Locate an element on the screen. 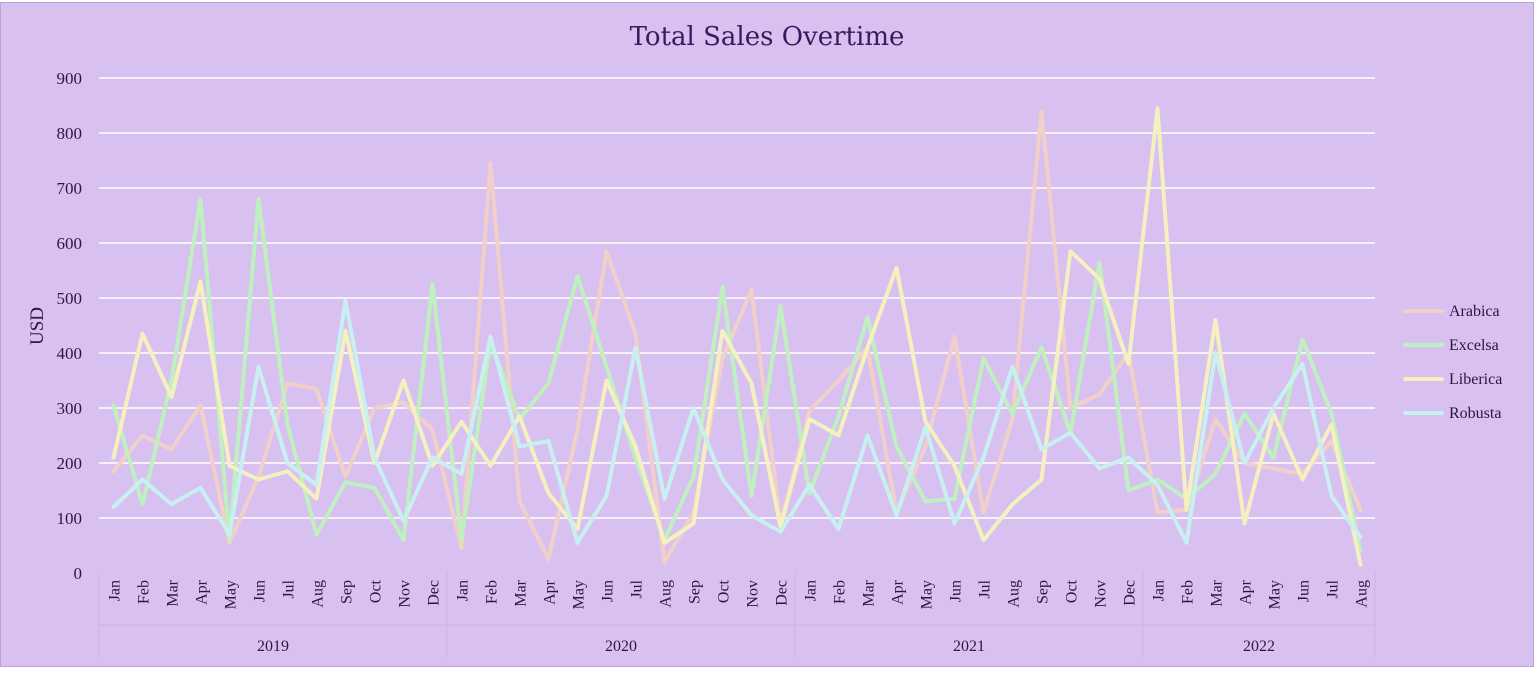  y-axis-label: USD is located at coordinates (37, 326).